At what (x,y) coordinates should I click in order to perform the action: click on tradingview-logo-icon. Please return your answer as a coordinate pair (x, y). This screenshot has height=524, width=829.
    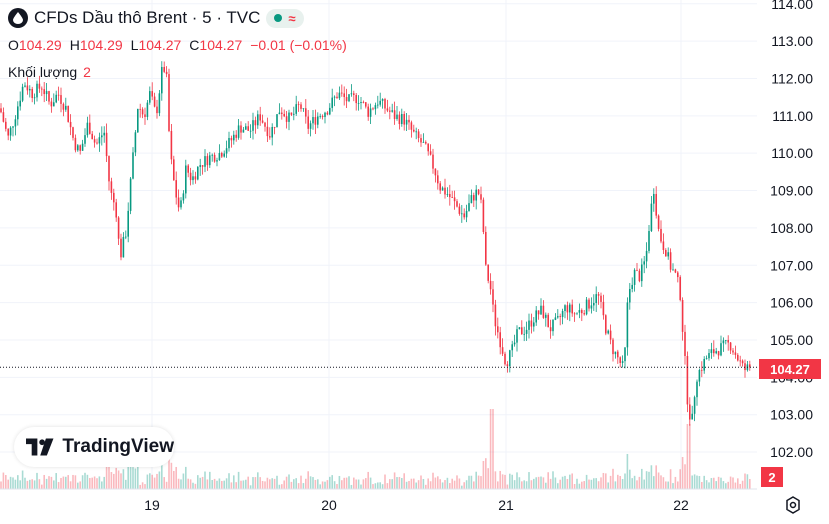
    Looking at the image, I should click on (40, 447).